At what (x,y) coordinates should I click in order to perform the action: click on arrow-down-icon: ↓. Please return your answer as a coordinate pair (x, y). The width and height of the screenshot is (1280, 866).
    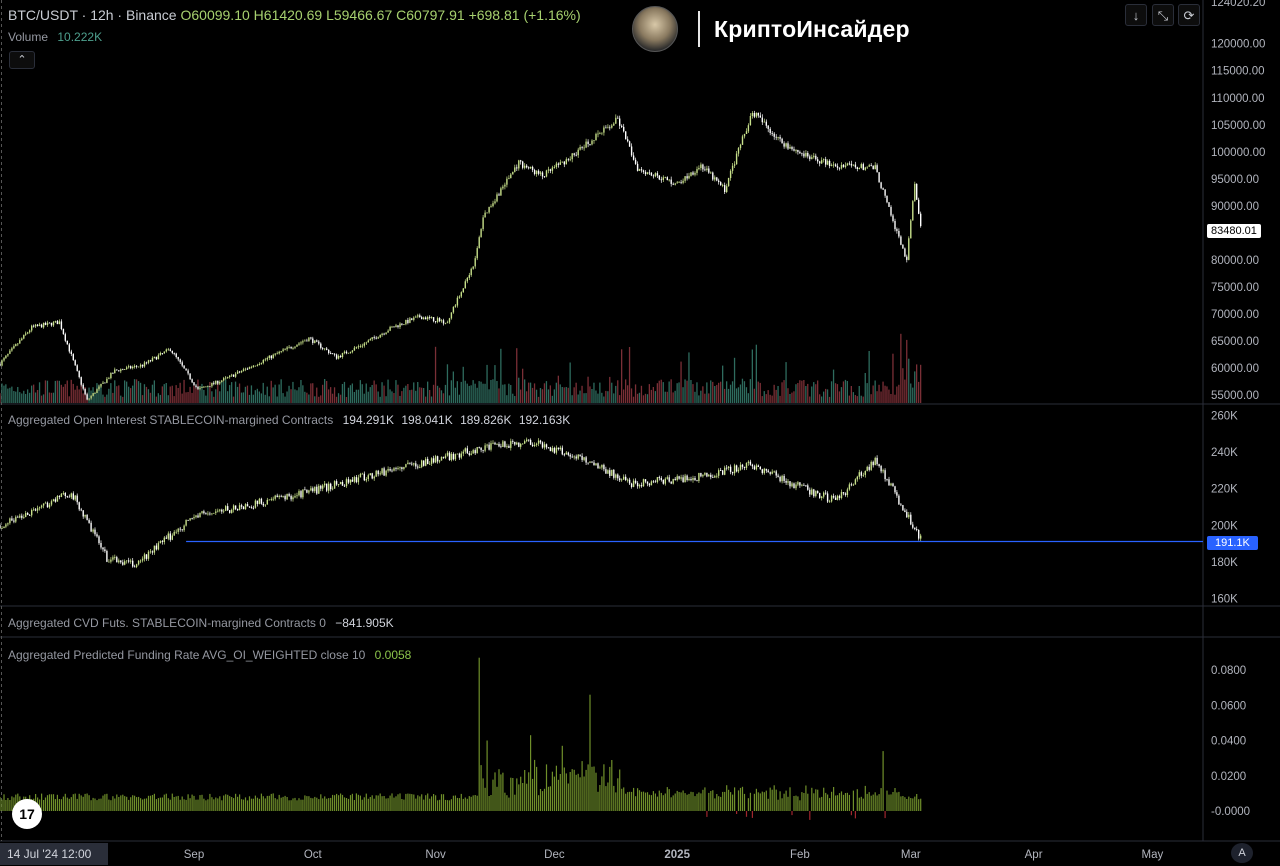
    Looking at the image, I should click on (1136, 15).